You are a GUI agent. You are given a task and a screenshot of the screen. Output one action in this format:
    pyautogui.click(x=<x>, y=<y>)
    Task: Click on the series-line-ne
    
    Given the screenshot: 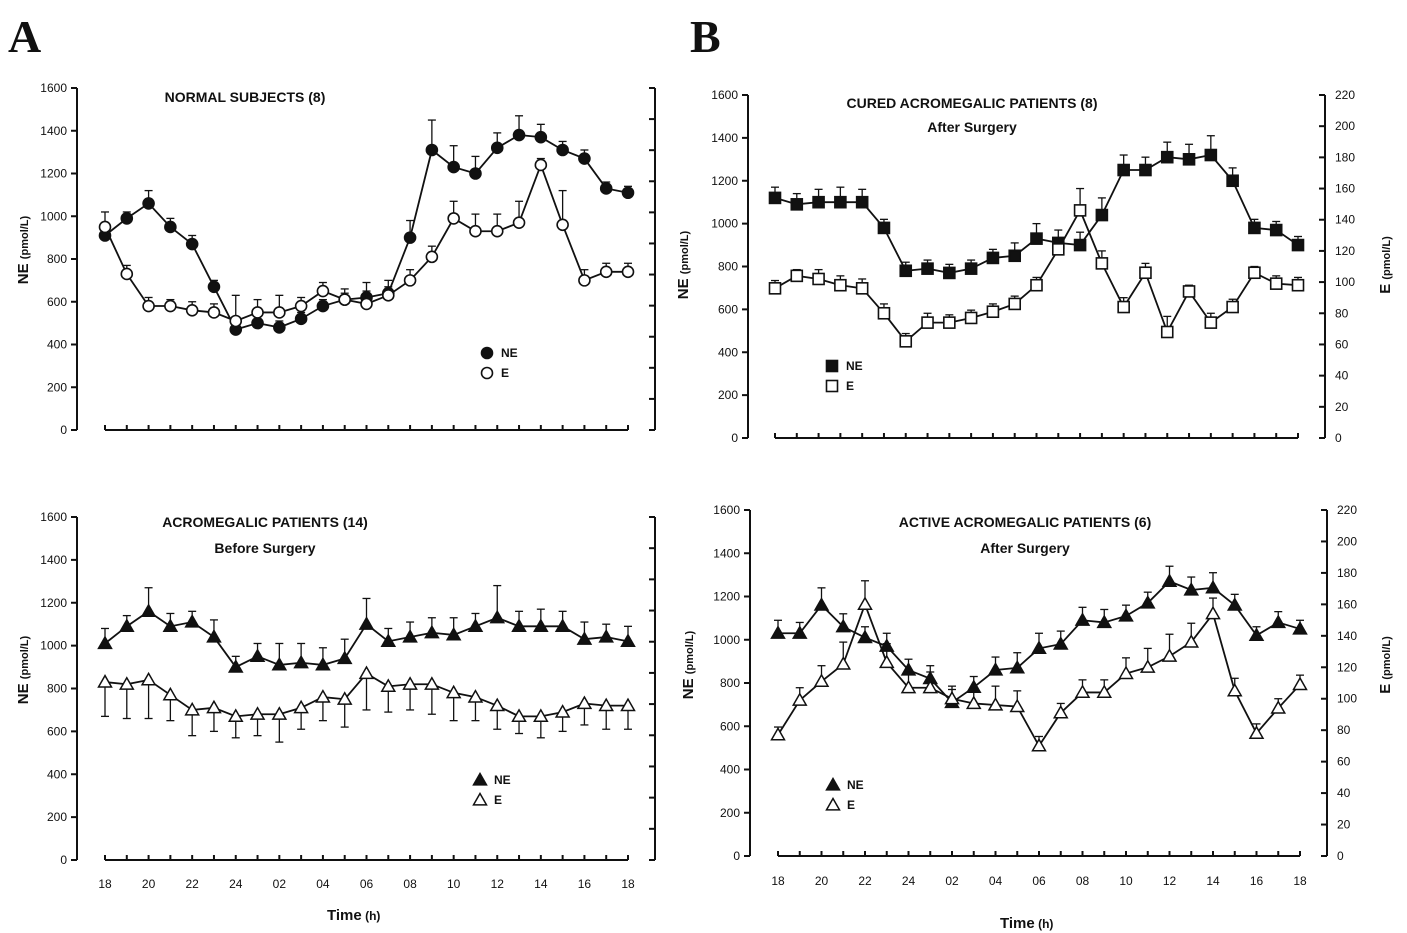 What is the action you would take?
    pyautogui.click(x=1036, y=214)
    